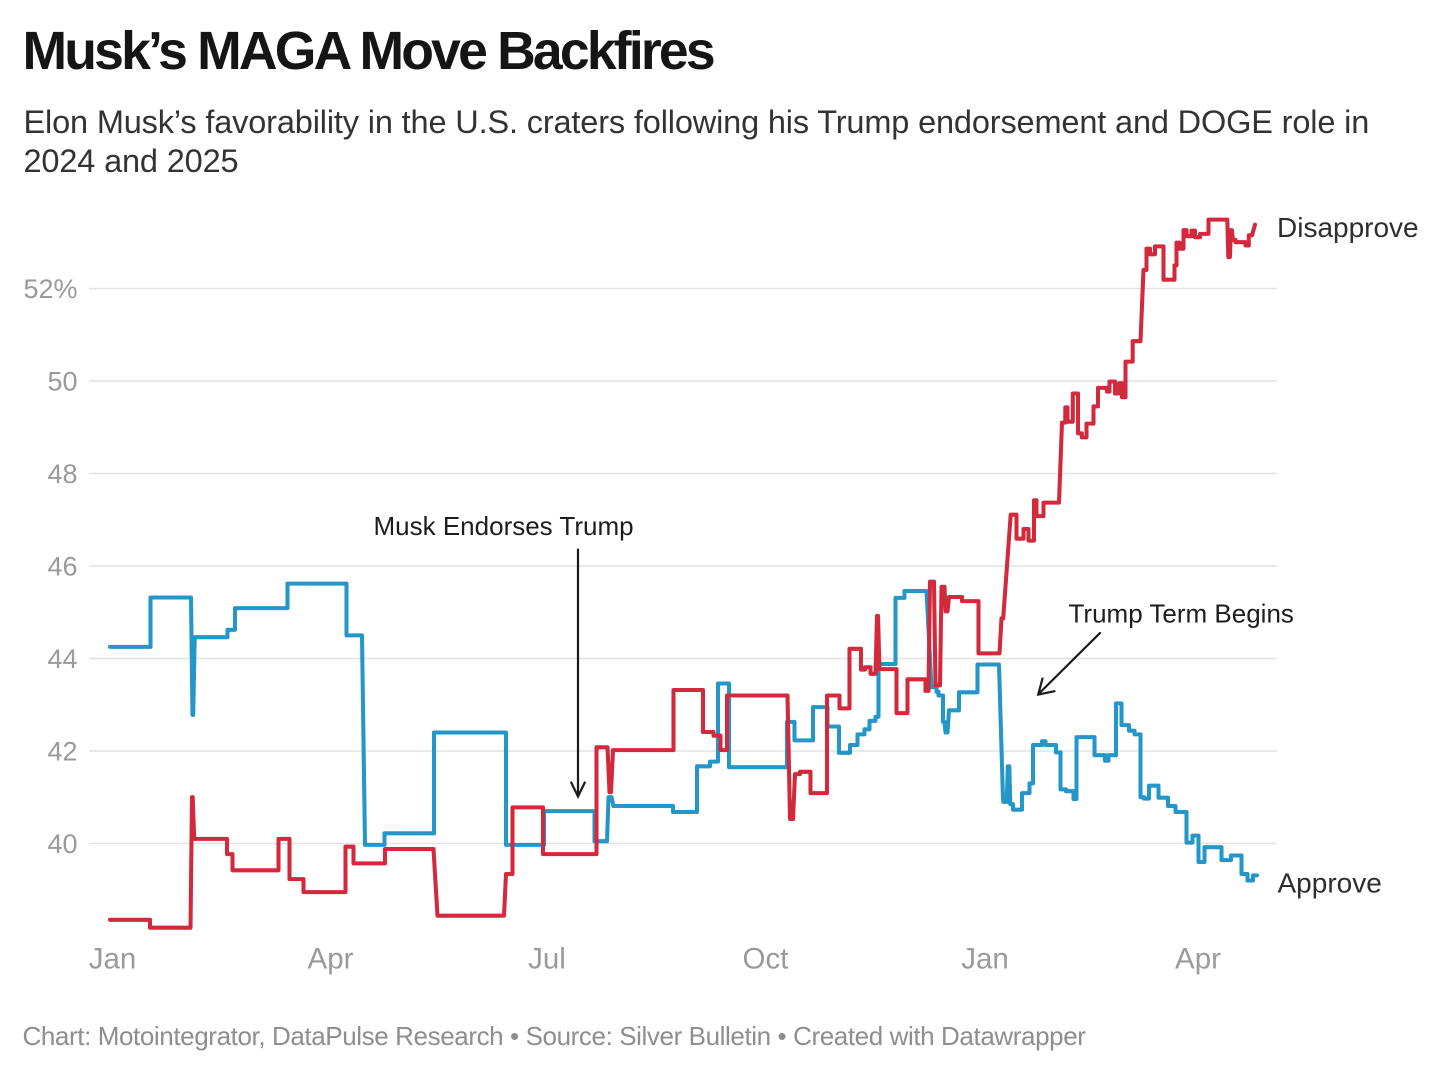 The image size is (1440, 1073). Describe the element at coordinates (766, 959) in the screenshot. I see `svg-text: Oct` at that location.